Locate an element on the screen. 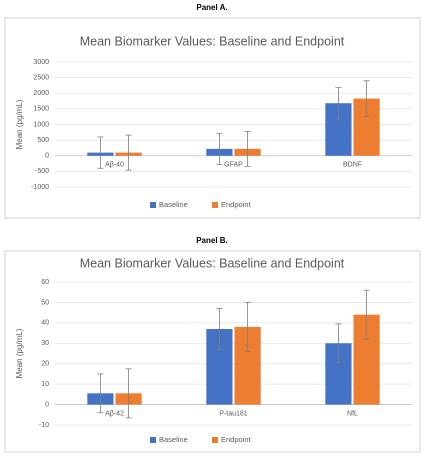  y-tick-label: 40 is located at coordinates (45, 323).